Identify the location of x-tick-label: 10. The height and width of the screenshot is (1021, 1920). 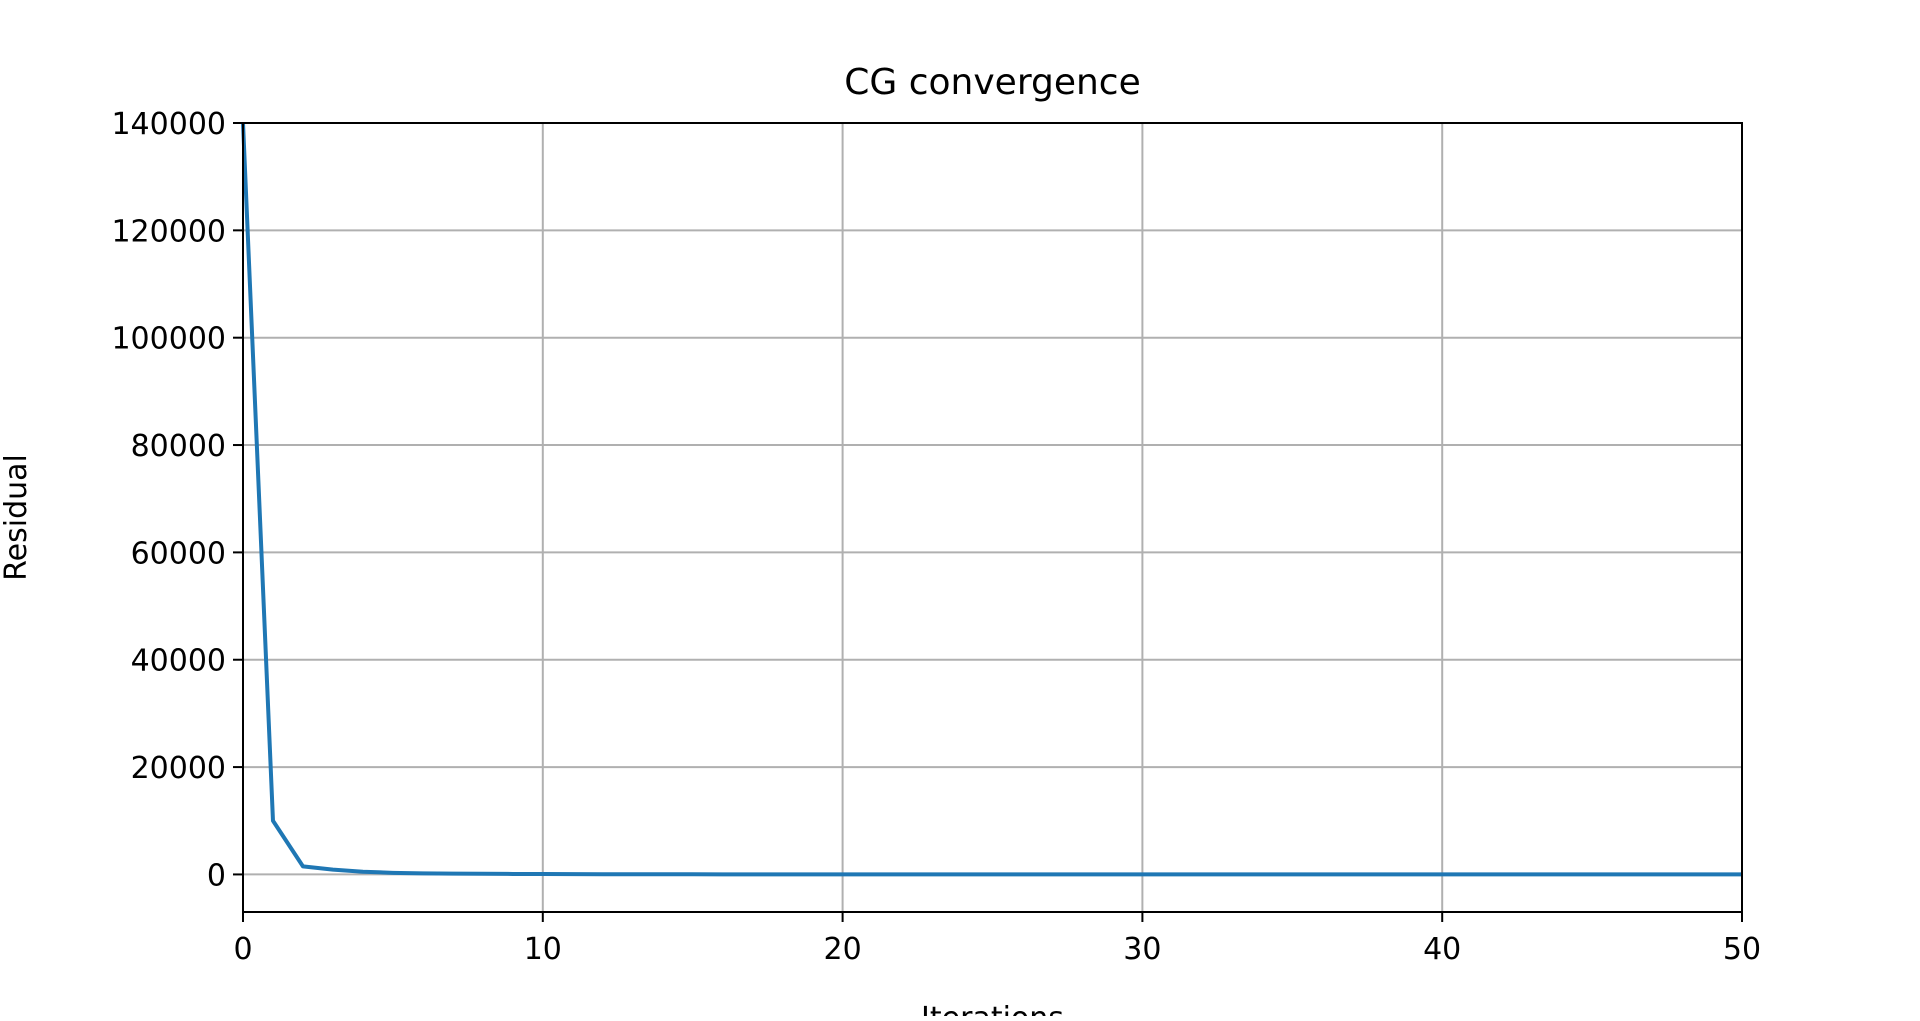
(543, 949).